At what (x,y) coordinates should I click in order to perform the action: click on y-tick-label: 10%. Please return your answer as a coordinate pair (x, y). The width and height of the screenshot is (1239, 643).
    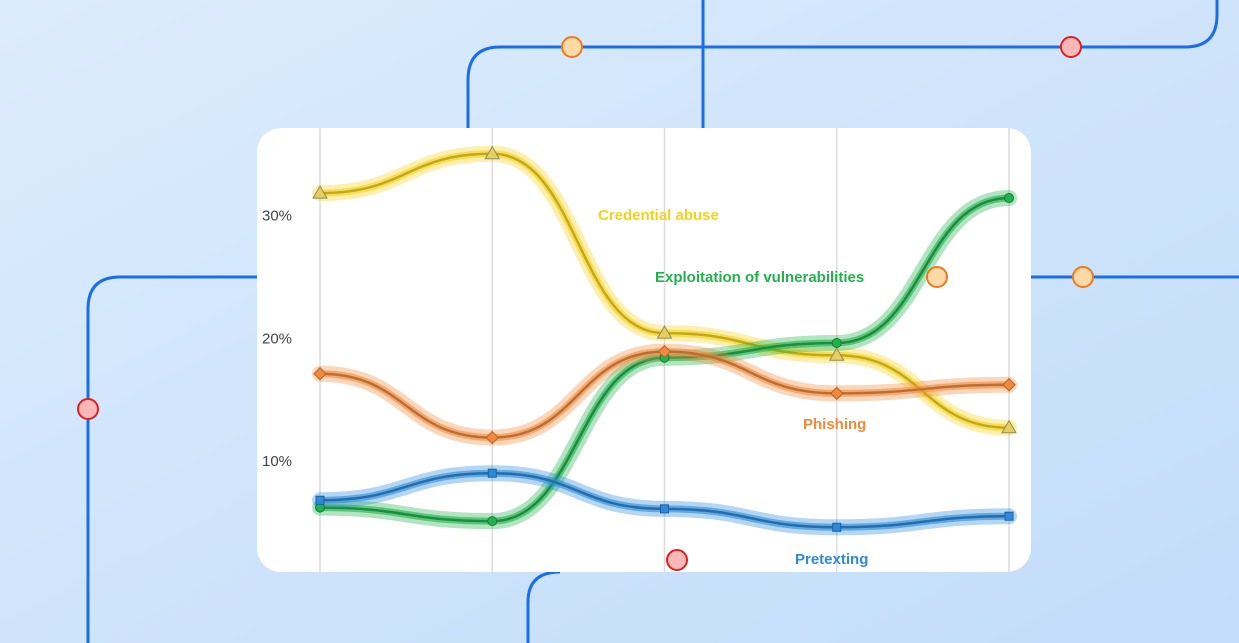
    Looking at the image, I should click on (277, 461).